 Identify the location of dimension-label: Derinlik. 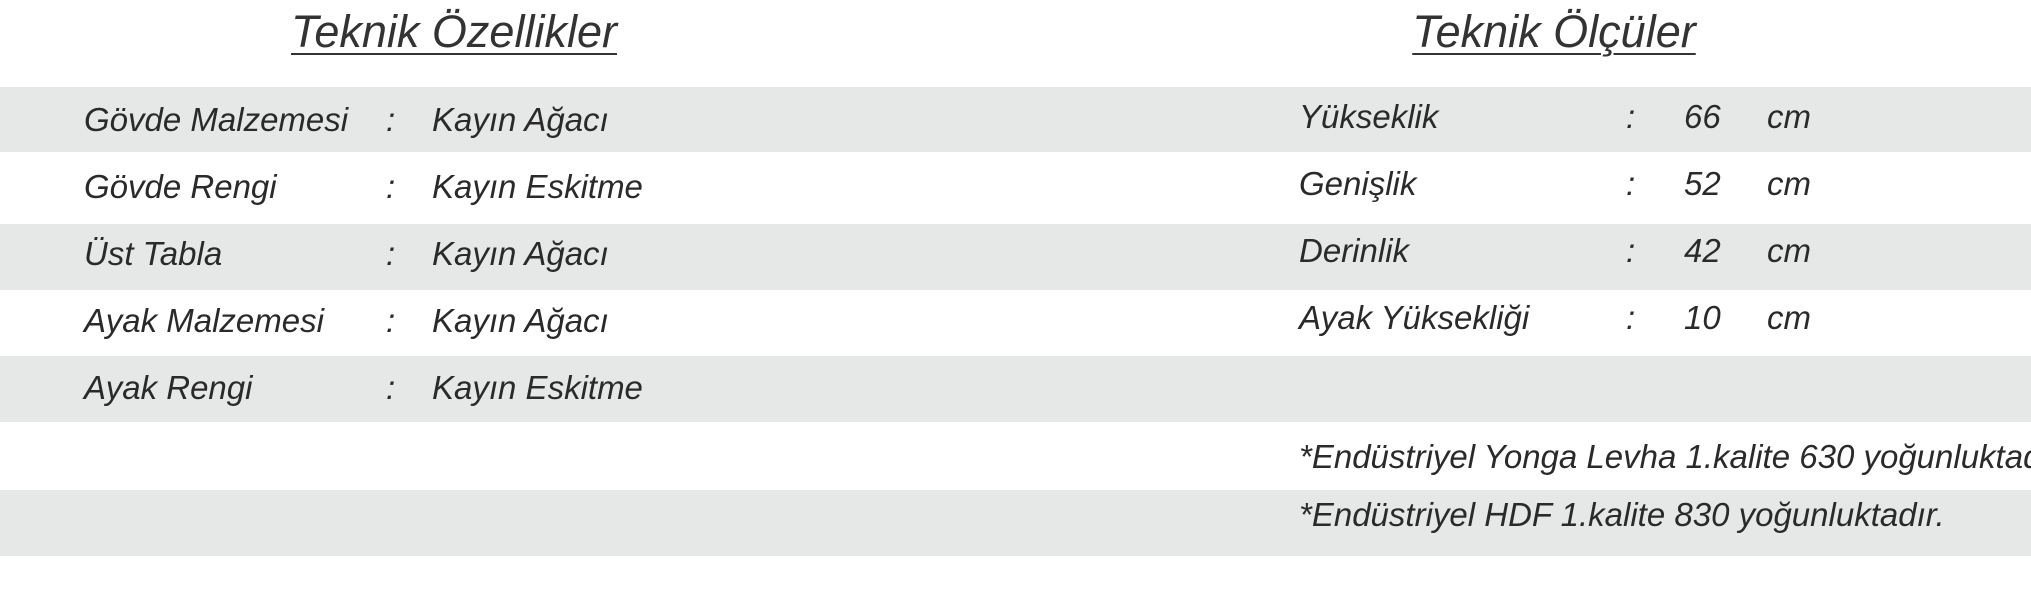
(1354, 250).